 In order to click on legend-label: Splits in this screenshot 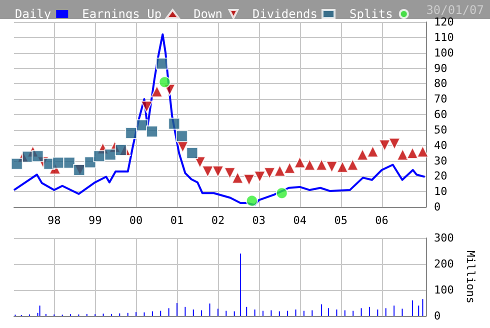, I will do `click(371, 14)`.